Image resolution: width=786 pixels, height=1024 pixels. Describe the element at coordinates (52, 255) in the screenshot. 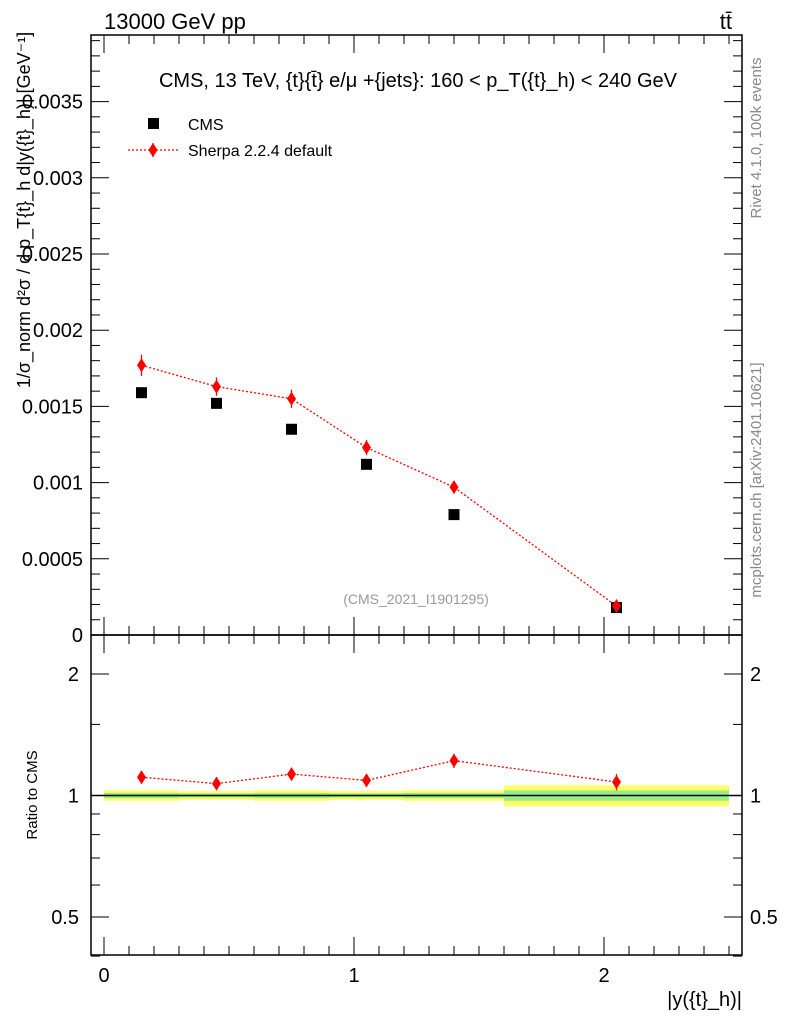

I see `main-y-tick-label: 0.0025` at that location.